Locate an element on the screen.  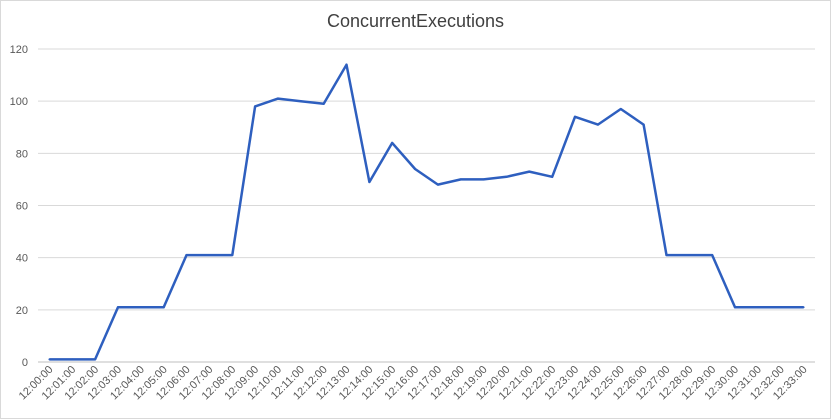
y-axis-tick-labels: 0 20 40 60 80 100 120 is located at coordinates (19, 206).